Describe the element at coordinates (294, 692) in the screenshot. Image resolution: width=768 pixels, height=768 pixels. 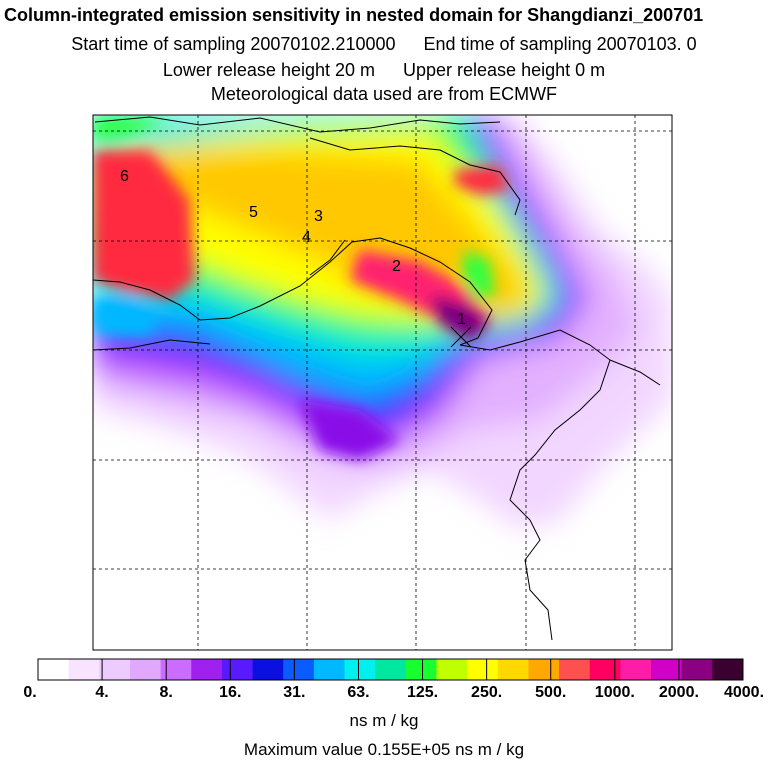
I see `colorbar-tick-label: 31.` at that location.